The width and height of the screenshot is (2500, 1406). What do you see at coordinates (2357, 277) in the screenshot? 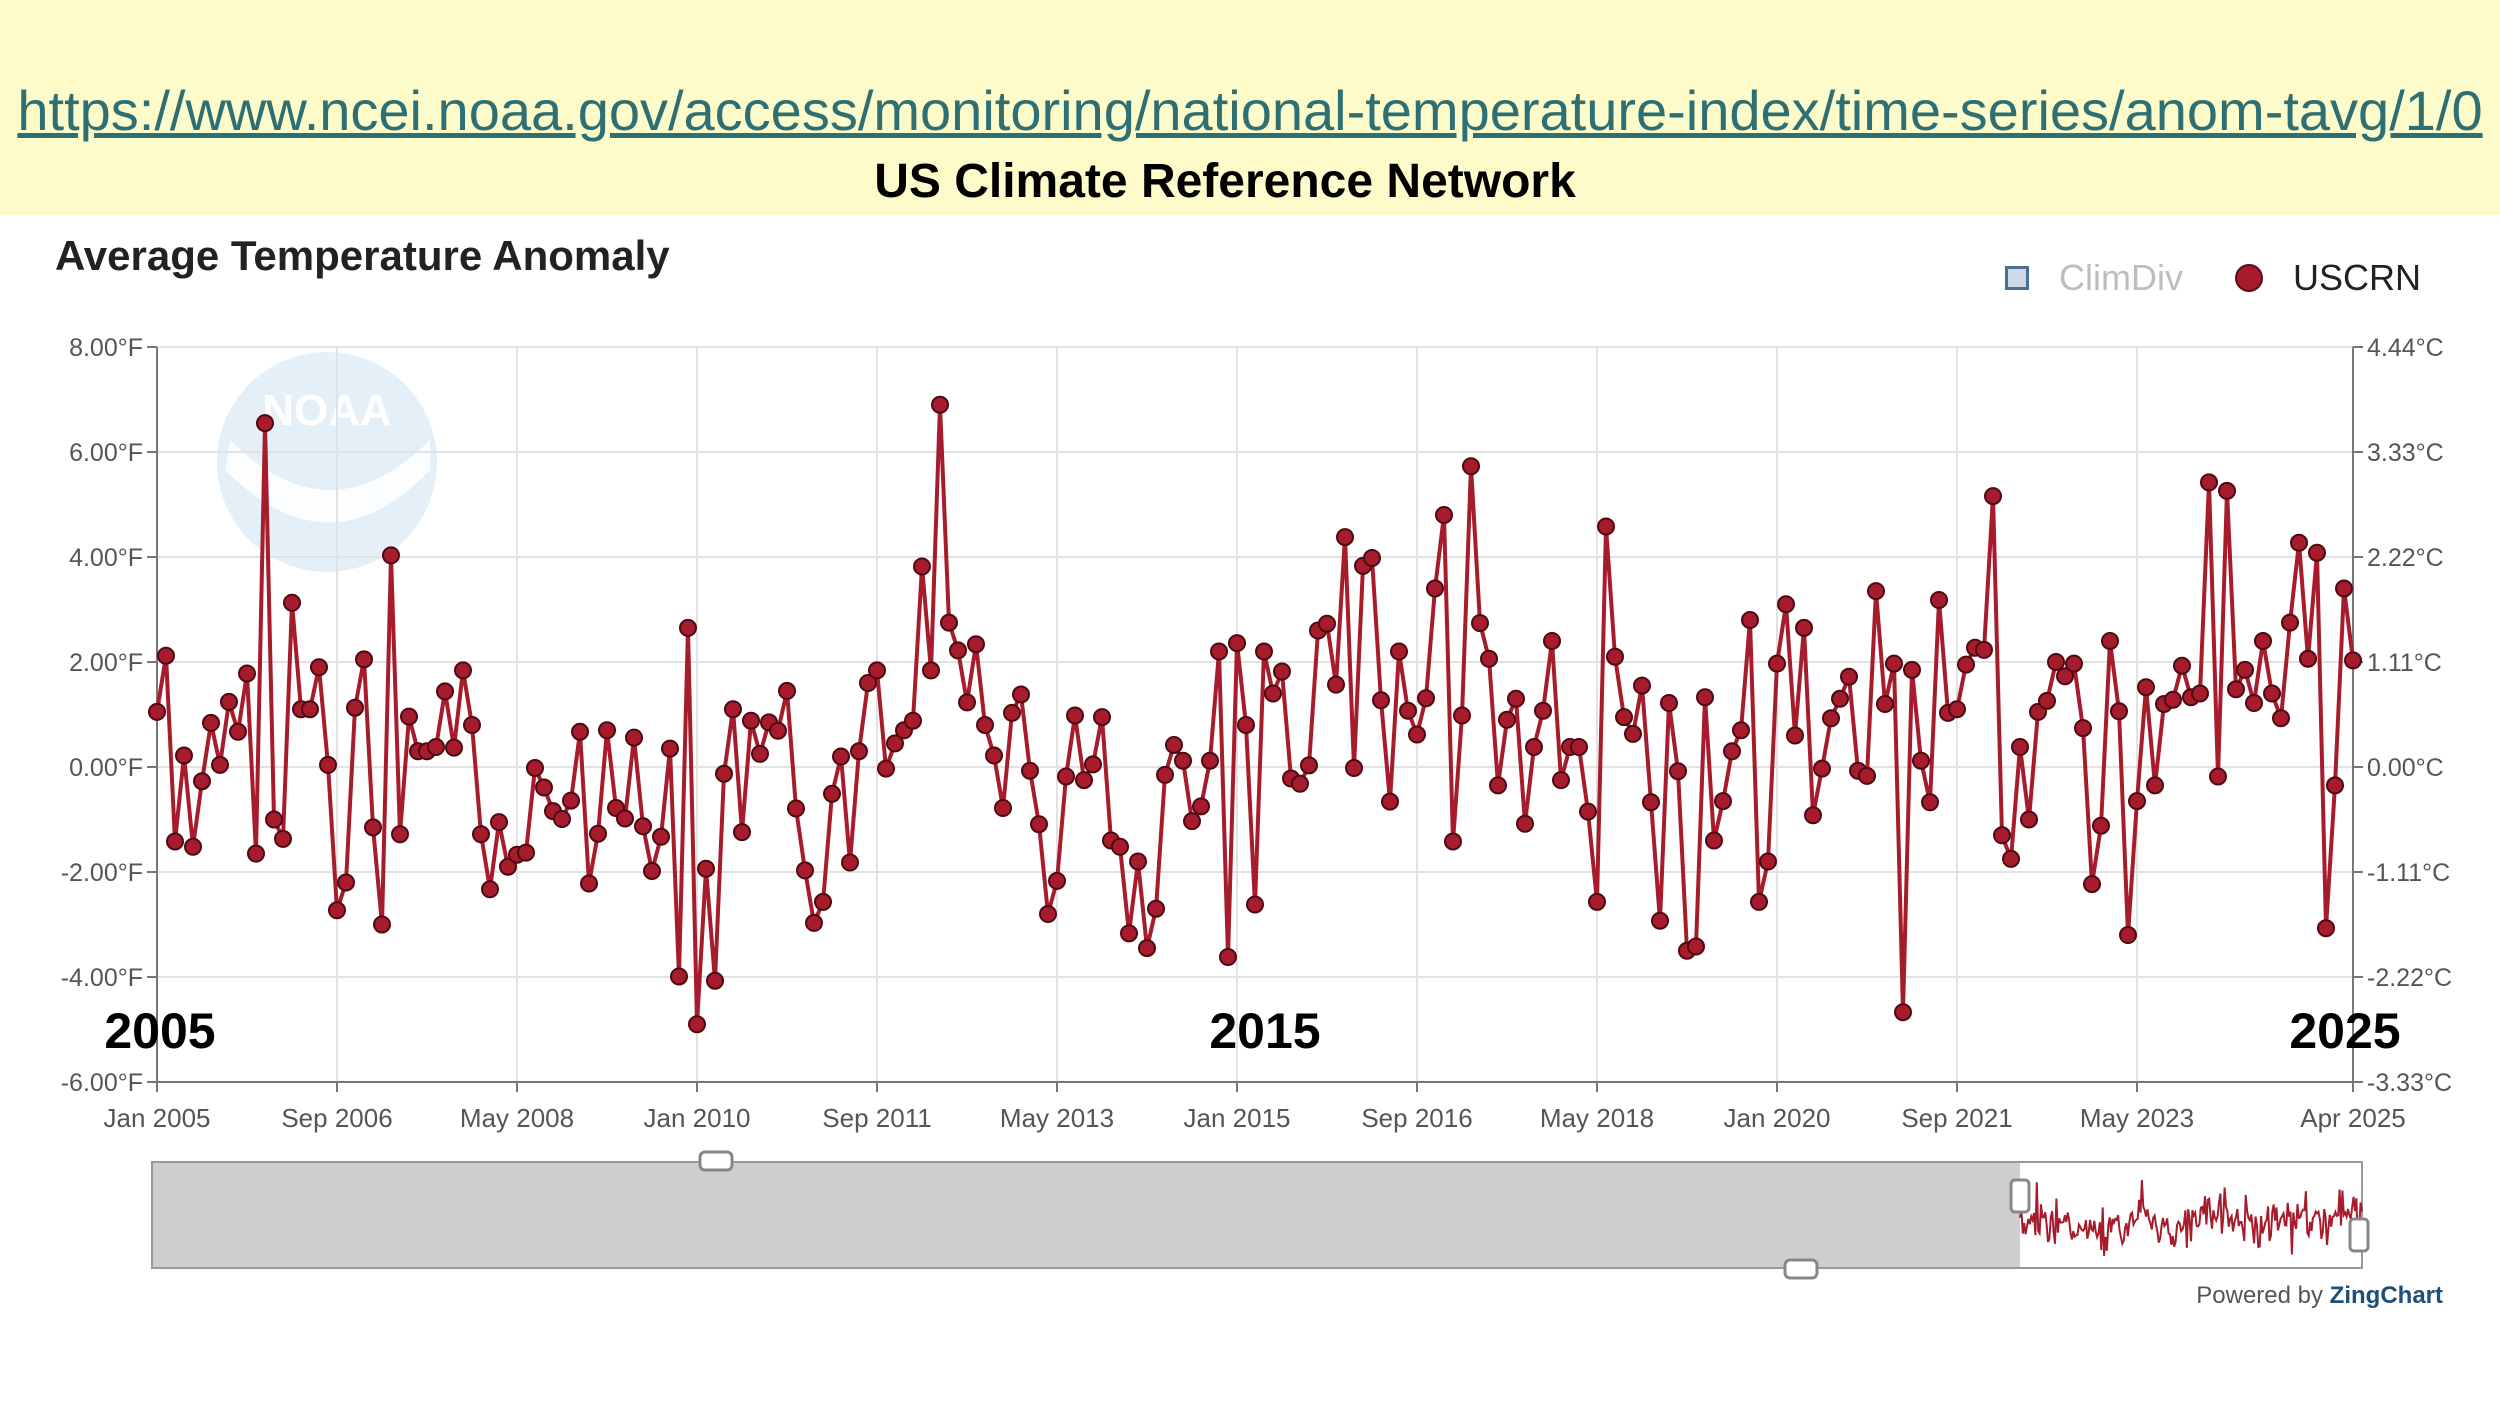
I see `legend-label-uscrn: USCRN` at bounding box center [2357, 277].